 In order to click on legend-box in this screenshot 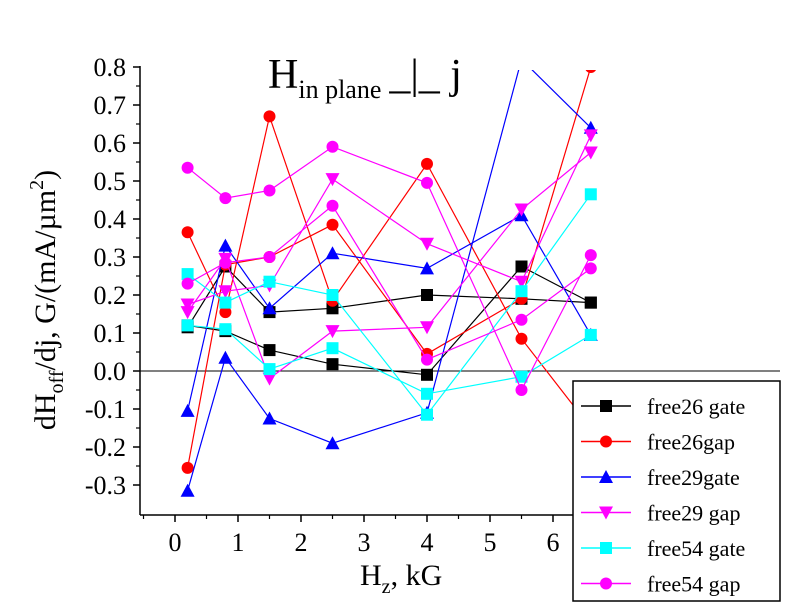, I will do `click(676, 491)`.